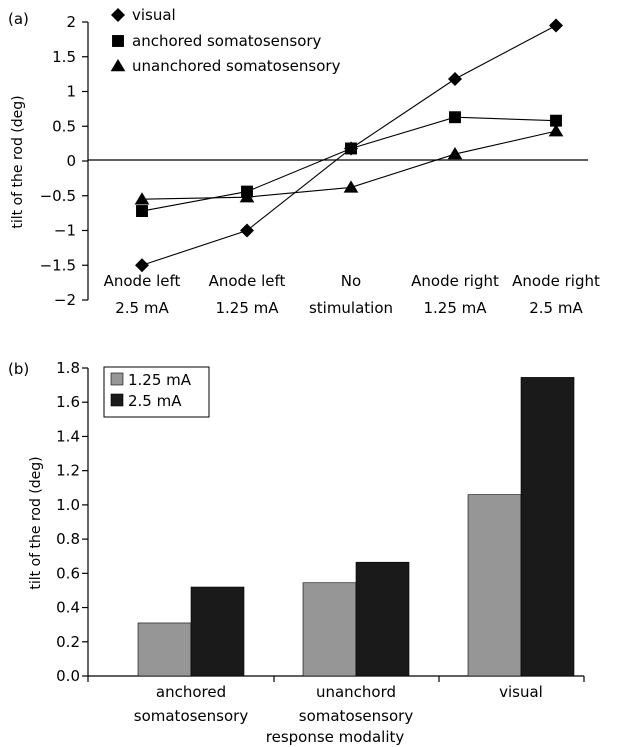  I want to click on panel-b-y-tick-label: 1.6, so click(68, 402).